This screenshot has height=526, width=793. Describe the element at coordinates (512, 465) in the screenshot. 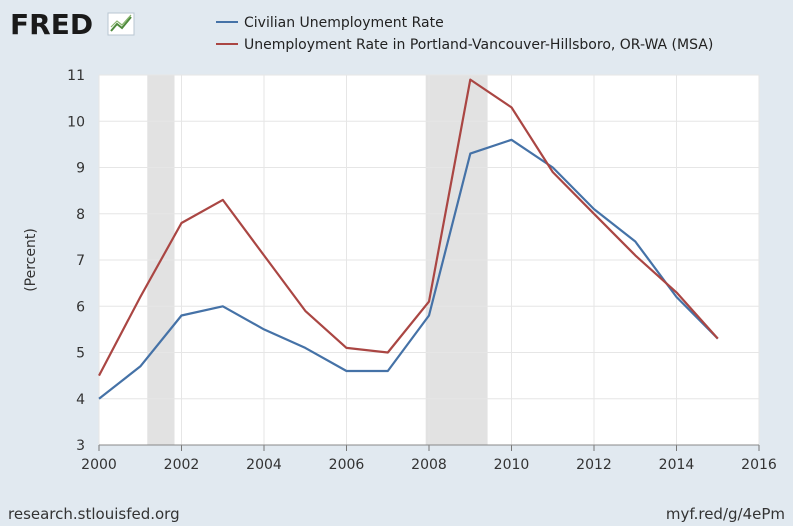

I see `x-tick-label: 2010` at that location.